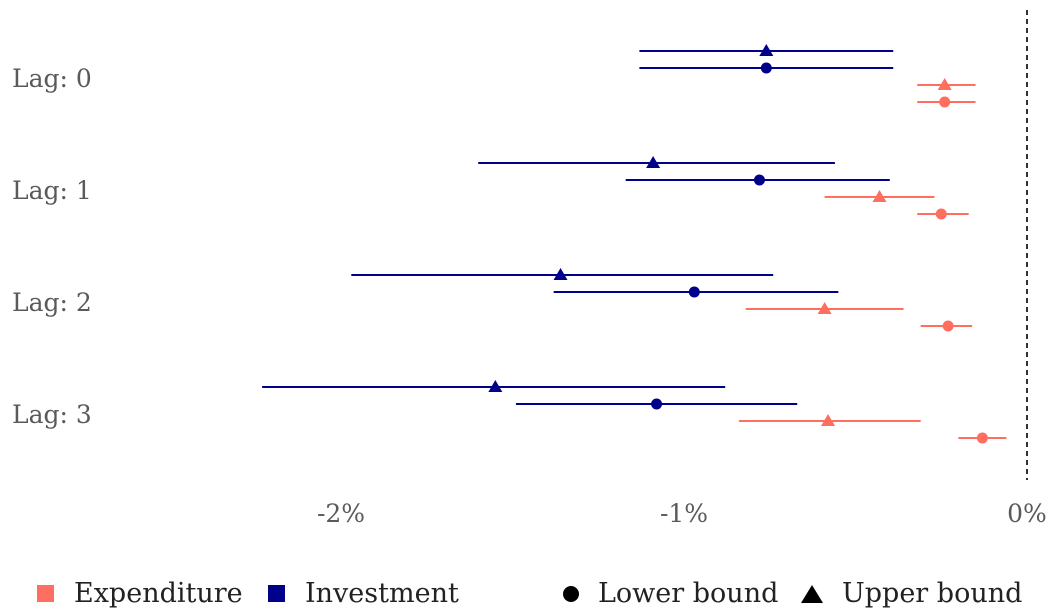 The image size is (1049, 614). Describe the element at coordinates (688, 593) in the screenshot. I see `legend-label-lower-bound: Lower bound` at that location.